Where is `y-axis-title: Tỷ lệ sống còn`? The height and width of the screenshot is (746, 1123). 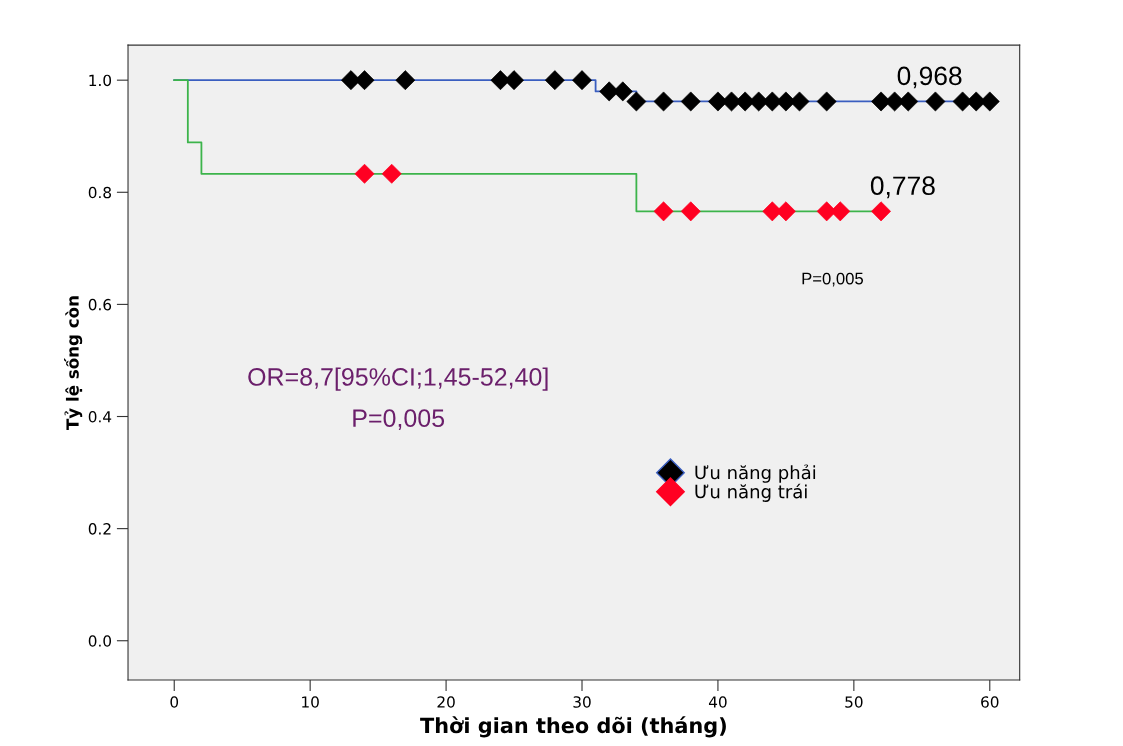 y-axis-title: Tỷ lệ sống còn is located at coordinates (73, 363).